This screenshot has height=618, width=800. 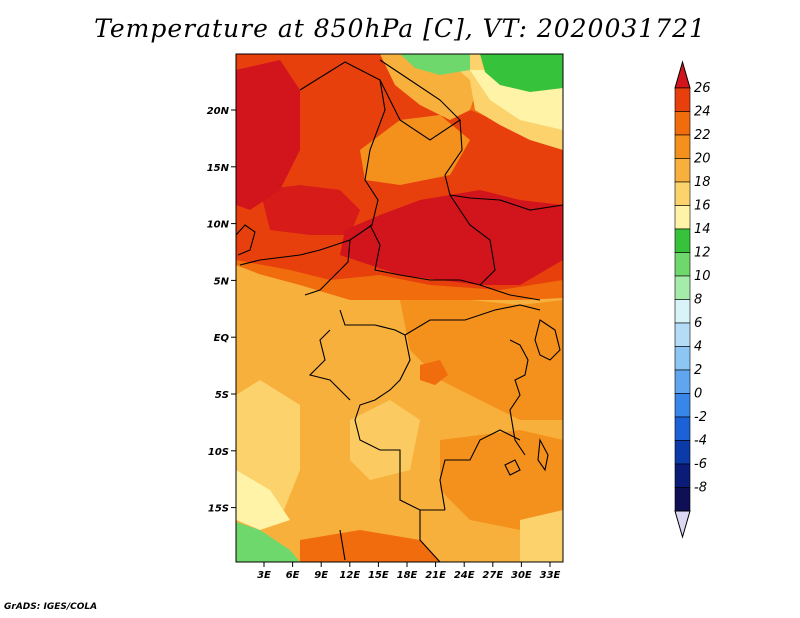 I want to click on colorbar-label: -4, so click(x=700, y=441).